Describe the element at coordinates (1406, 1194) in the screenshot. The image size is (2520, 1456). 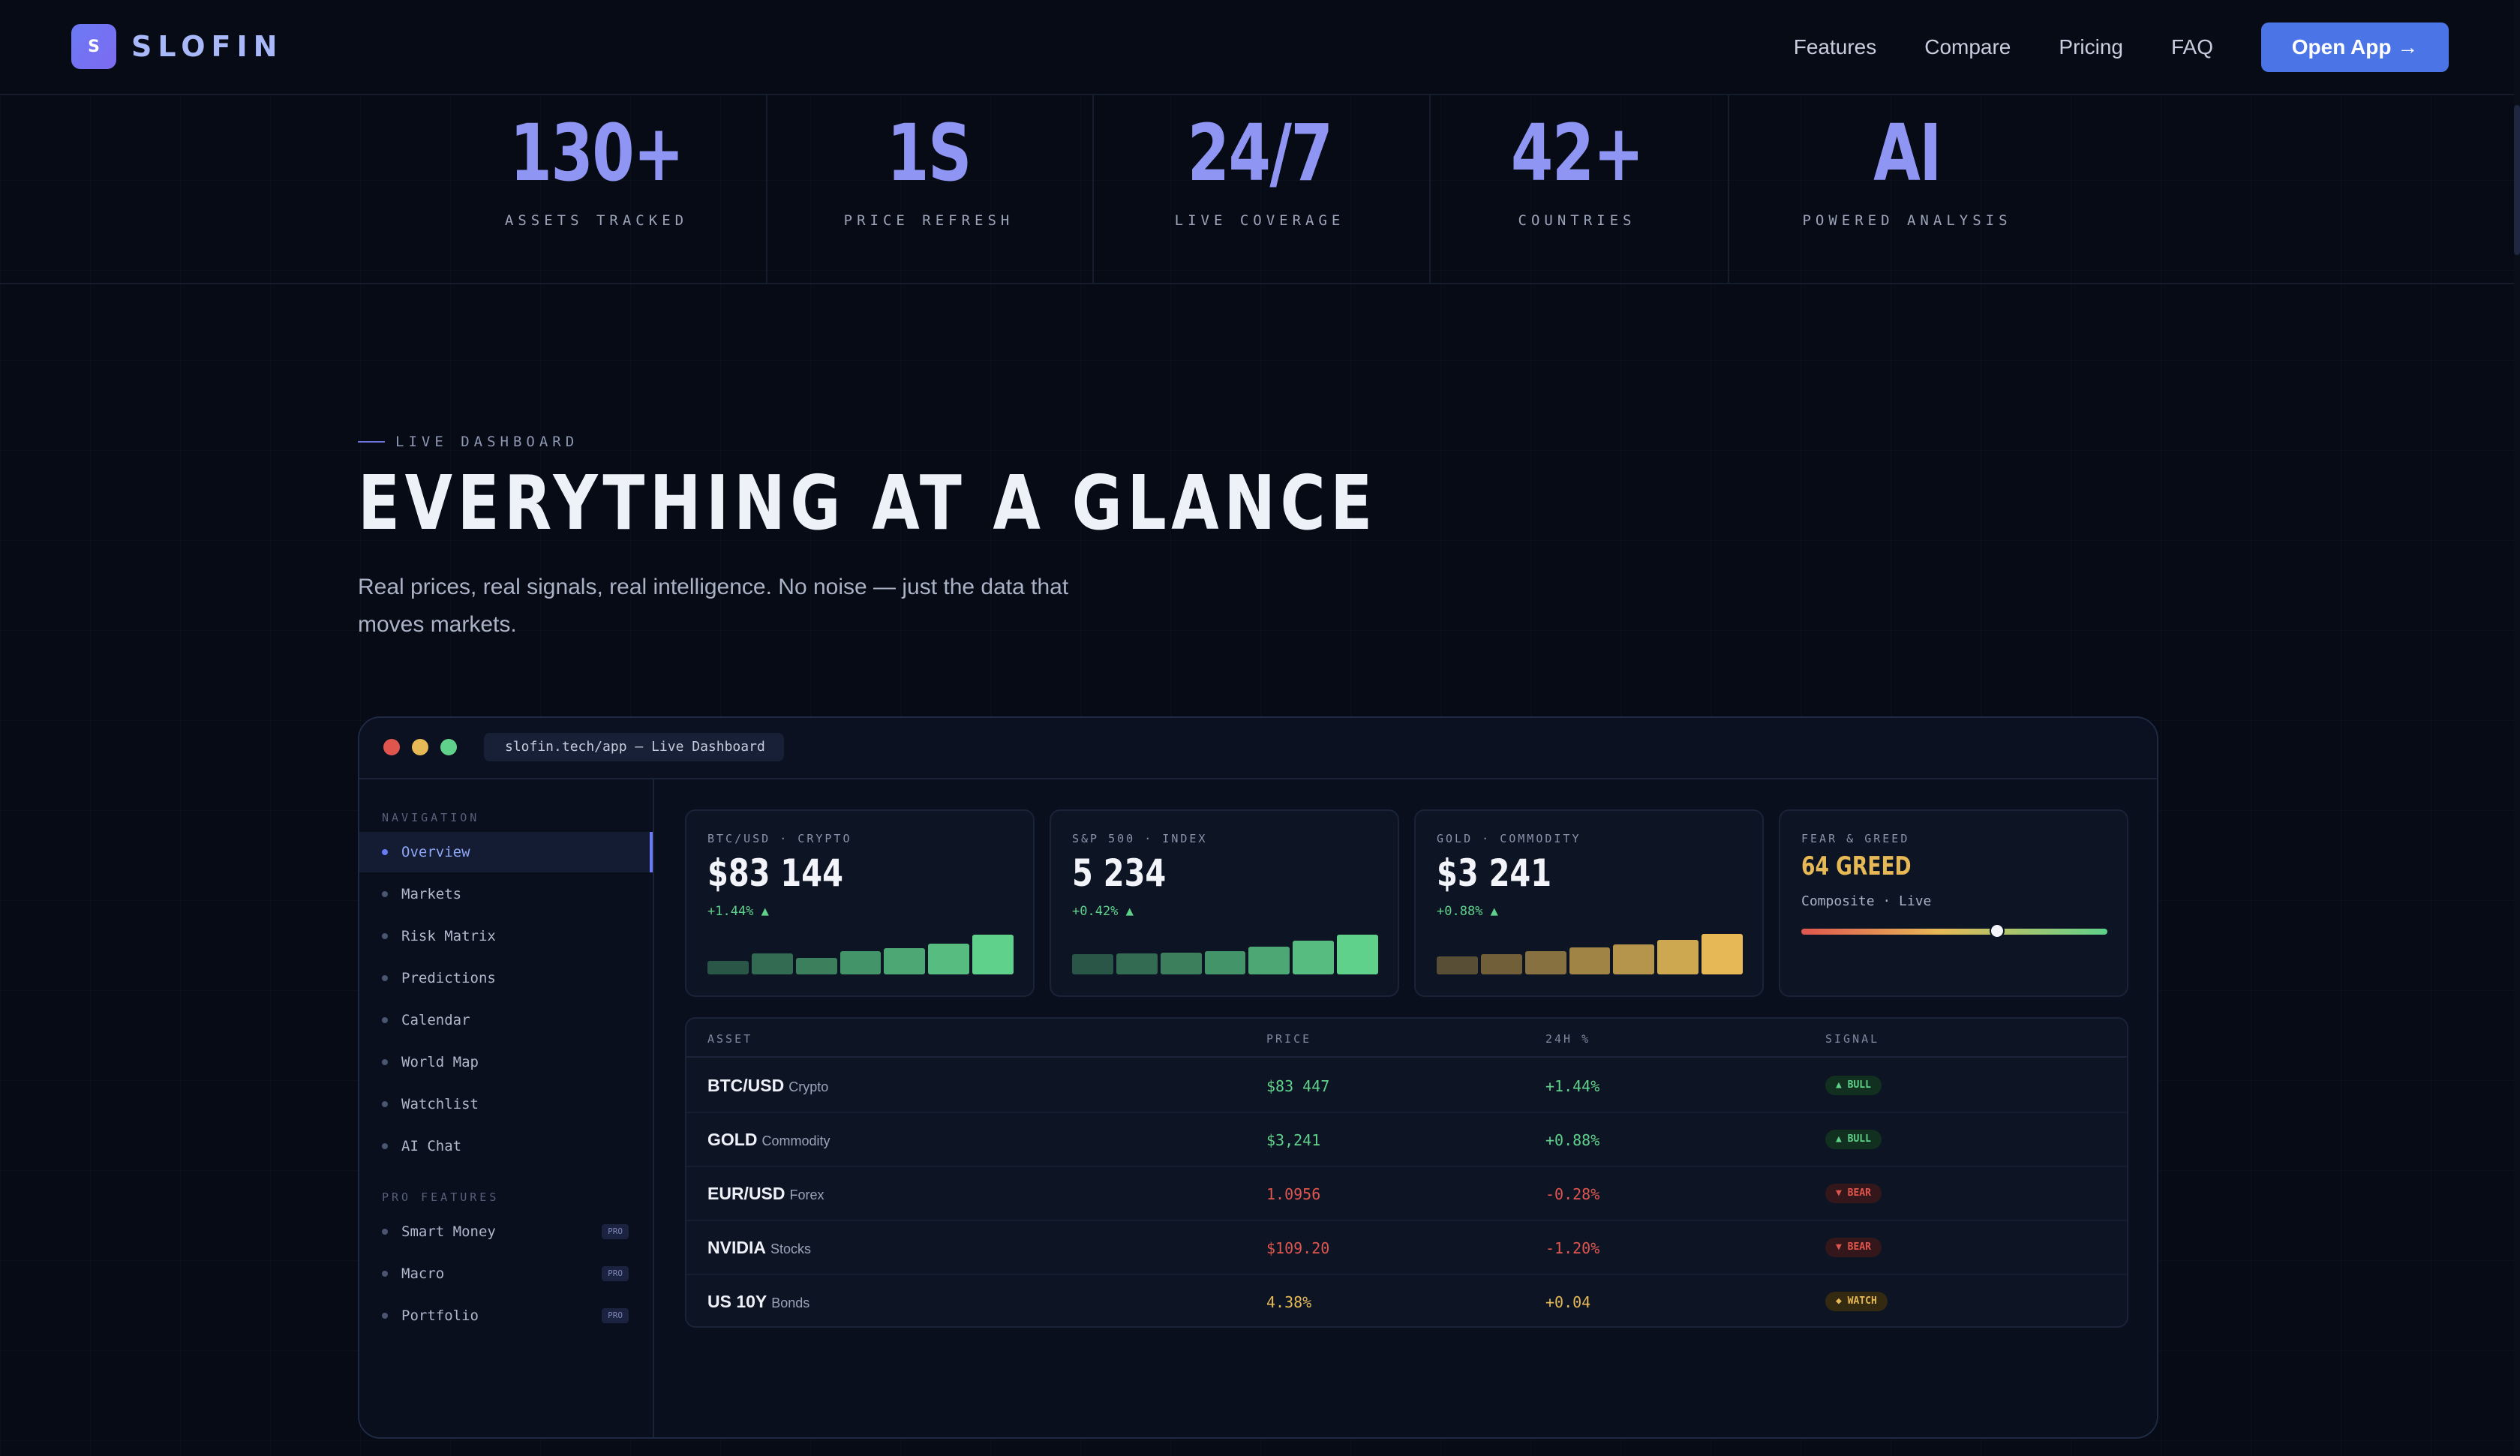
I see `table-row: EUR/USD Forex 1.0956 -0.28% ▼ BEAR` at that location.